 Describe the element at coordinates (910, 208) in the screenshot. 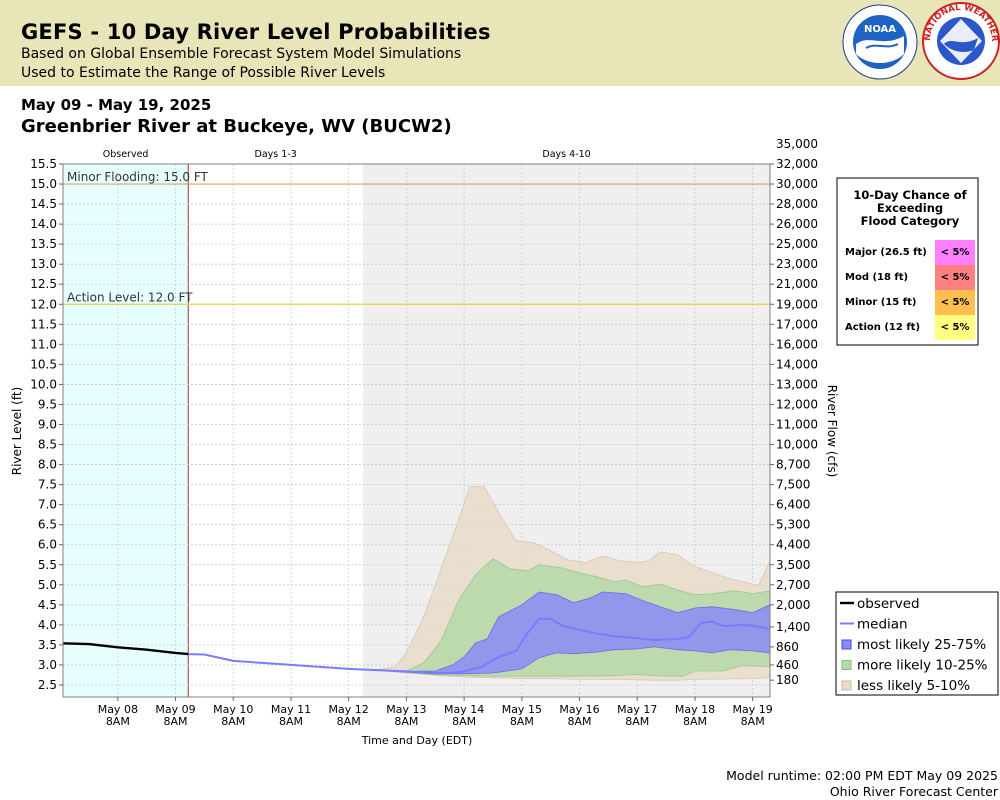

I see `flood-table-title: Exceeding` at that location.